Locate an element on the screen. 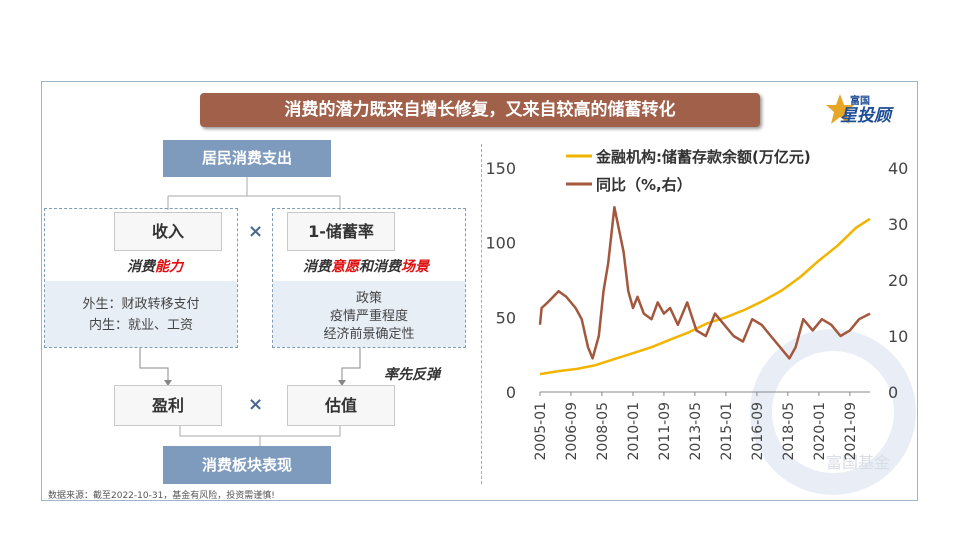 The width and height of the screenshot is (960, 540). savings-detail-panel is located at coordinates (369, 314).